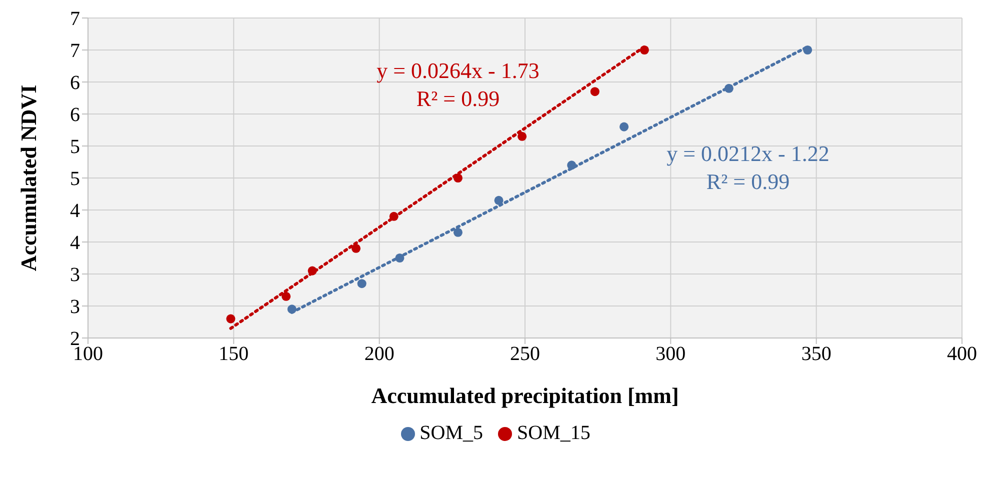 The image size is (990, 477). I want to click on x-tick-label: 400, so click(962, 354).